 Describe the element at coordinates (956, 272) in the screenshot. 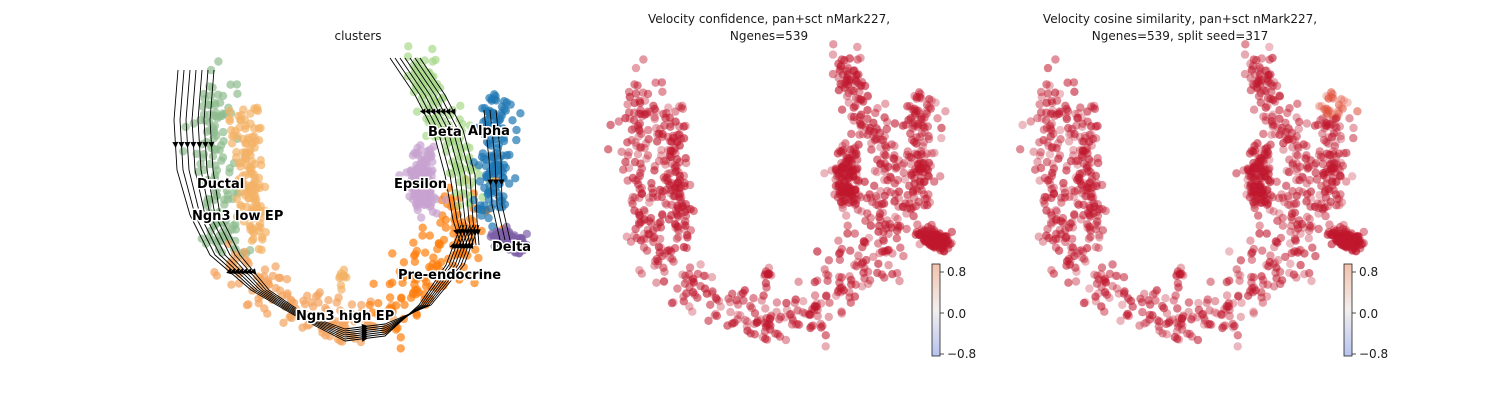

I see `colorbar-tick-top: 0.8` at that location.